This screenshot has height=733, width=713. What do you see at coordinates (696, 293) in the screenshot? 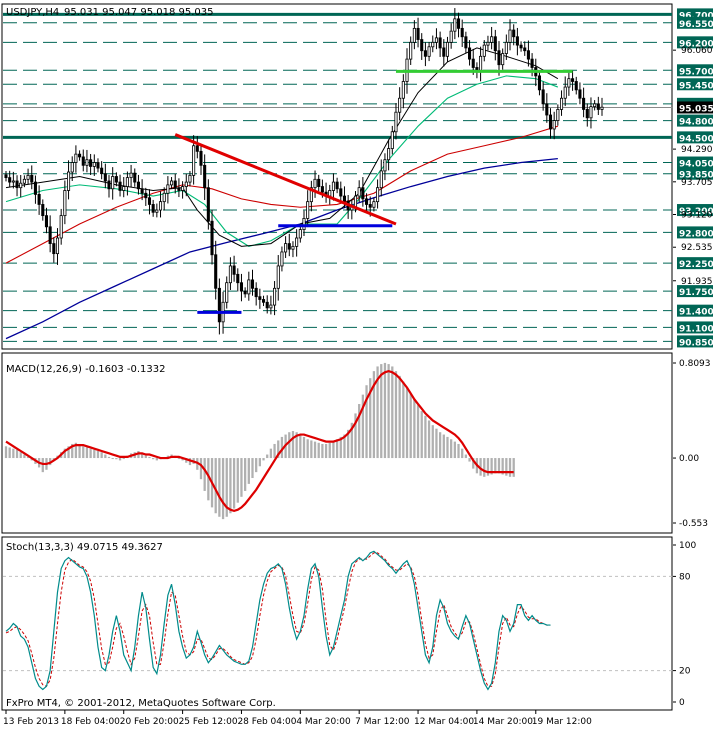
I see `level-tag-text: 91.750` at bounding box center [696, 293].